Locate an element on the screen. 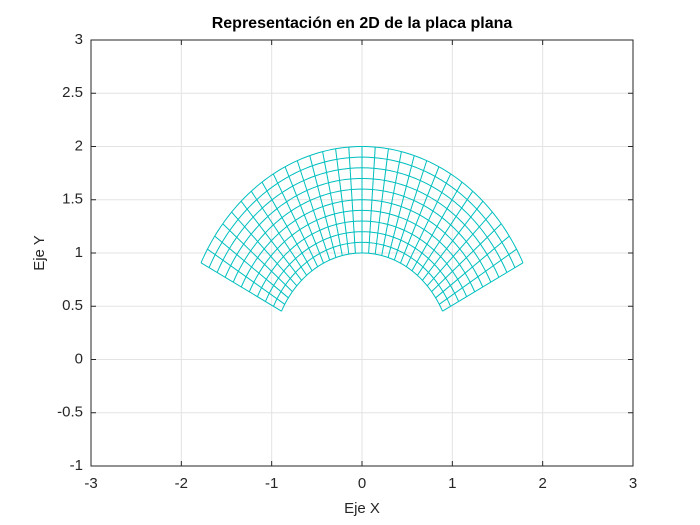 The height and width of the screenshot is (525, 700). y-tick-label: 0.5 is located at coordinates (72, 305).